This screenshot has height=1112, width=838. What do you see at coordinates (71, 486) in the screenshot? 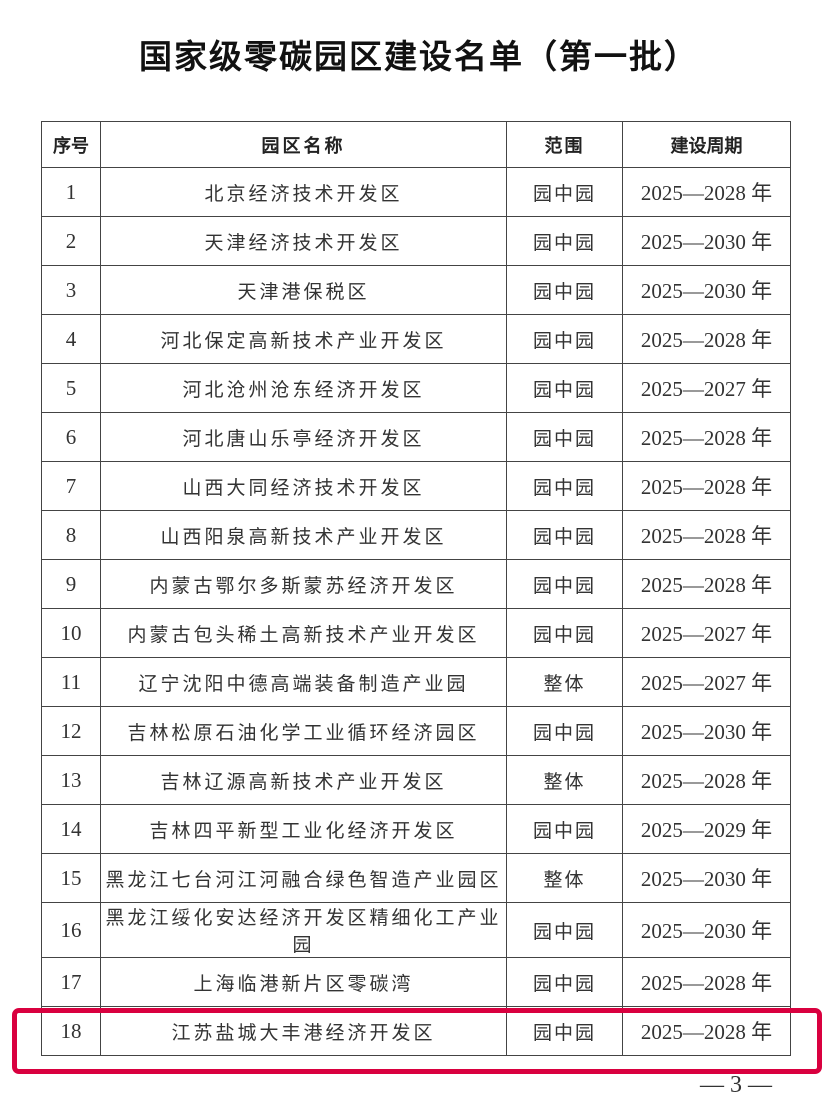
I see `row-index: 7` at bounding box center [71, 486].